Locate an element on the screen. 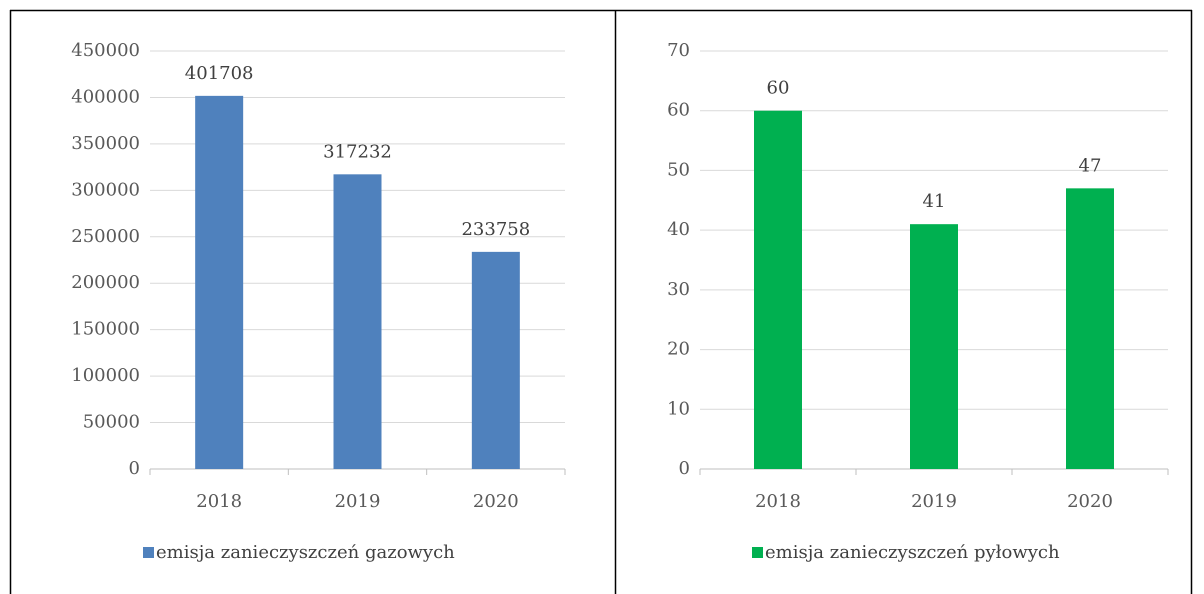 The width and height of the screenshot is (1204, 594). data-label: 233758 is located at coordinates (495, 229).